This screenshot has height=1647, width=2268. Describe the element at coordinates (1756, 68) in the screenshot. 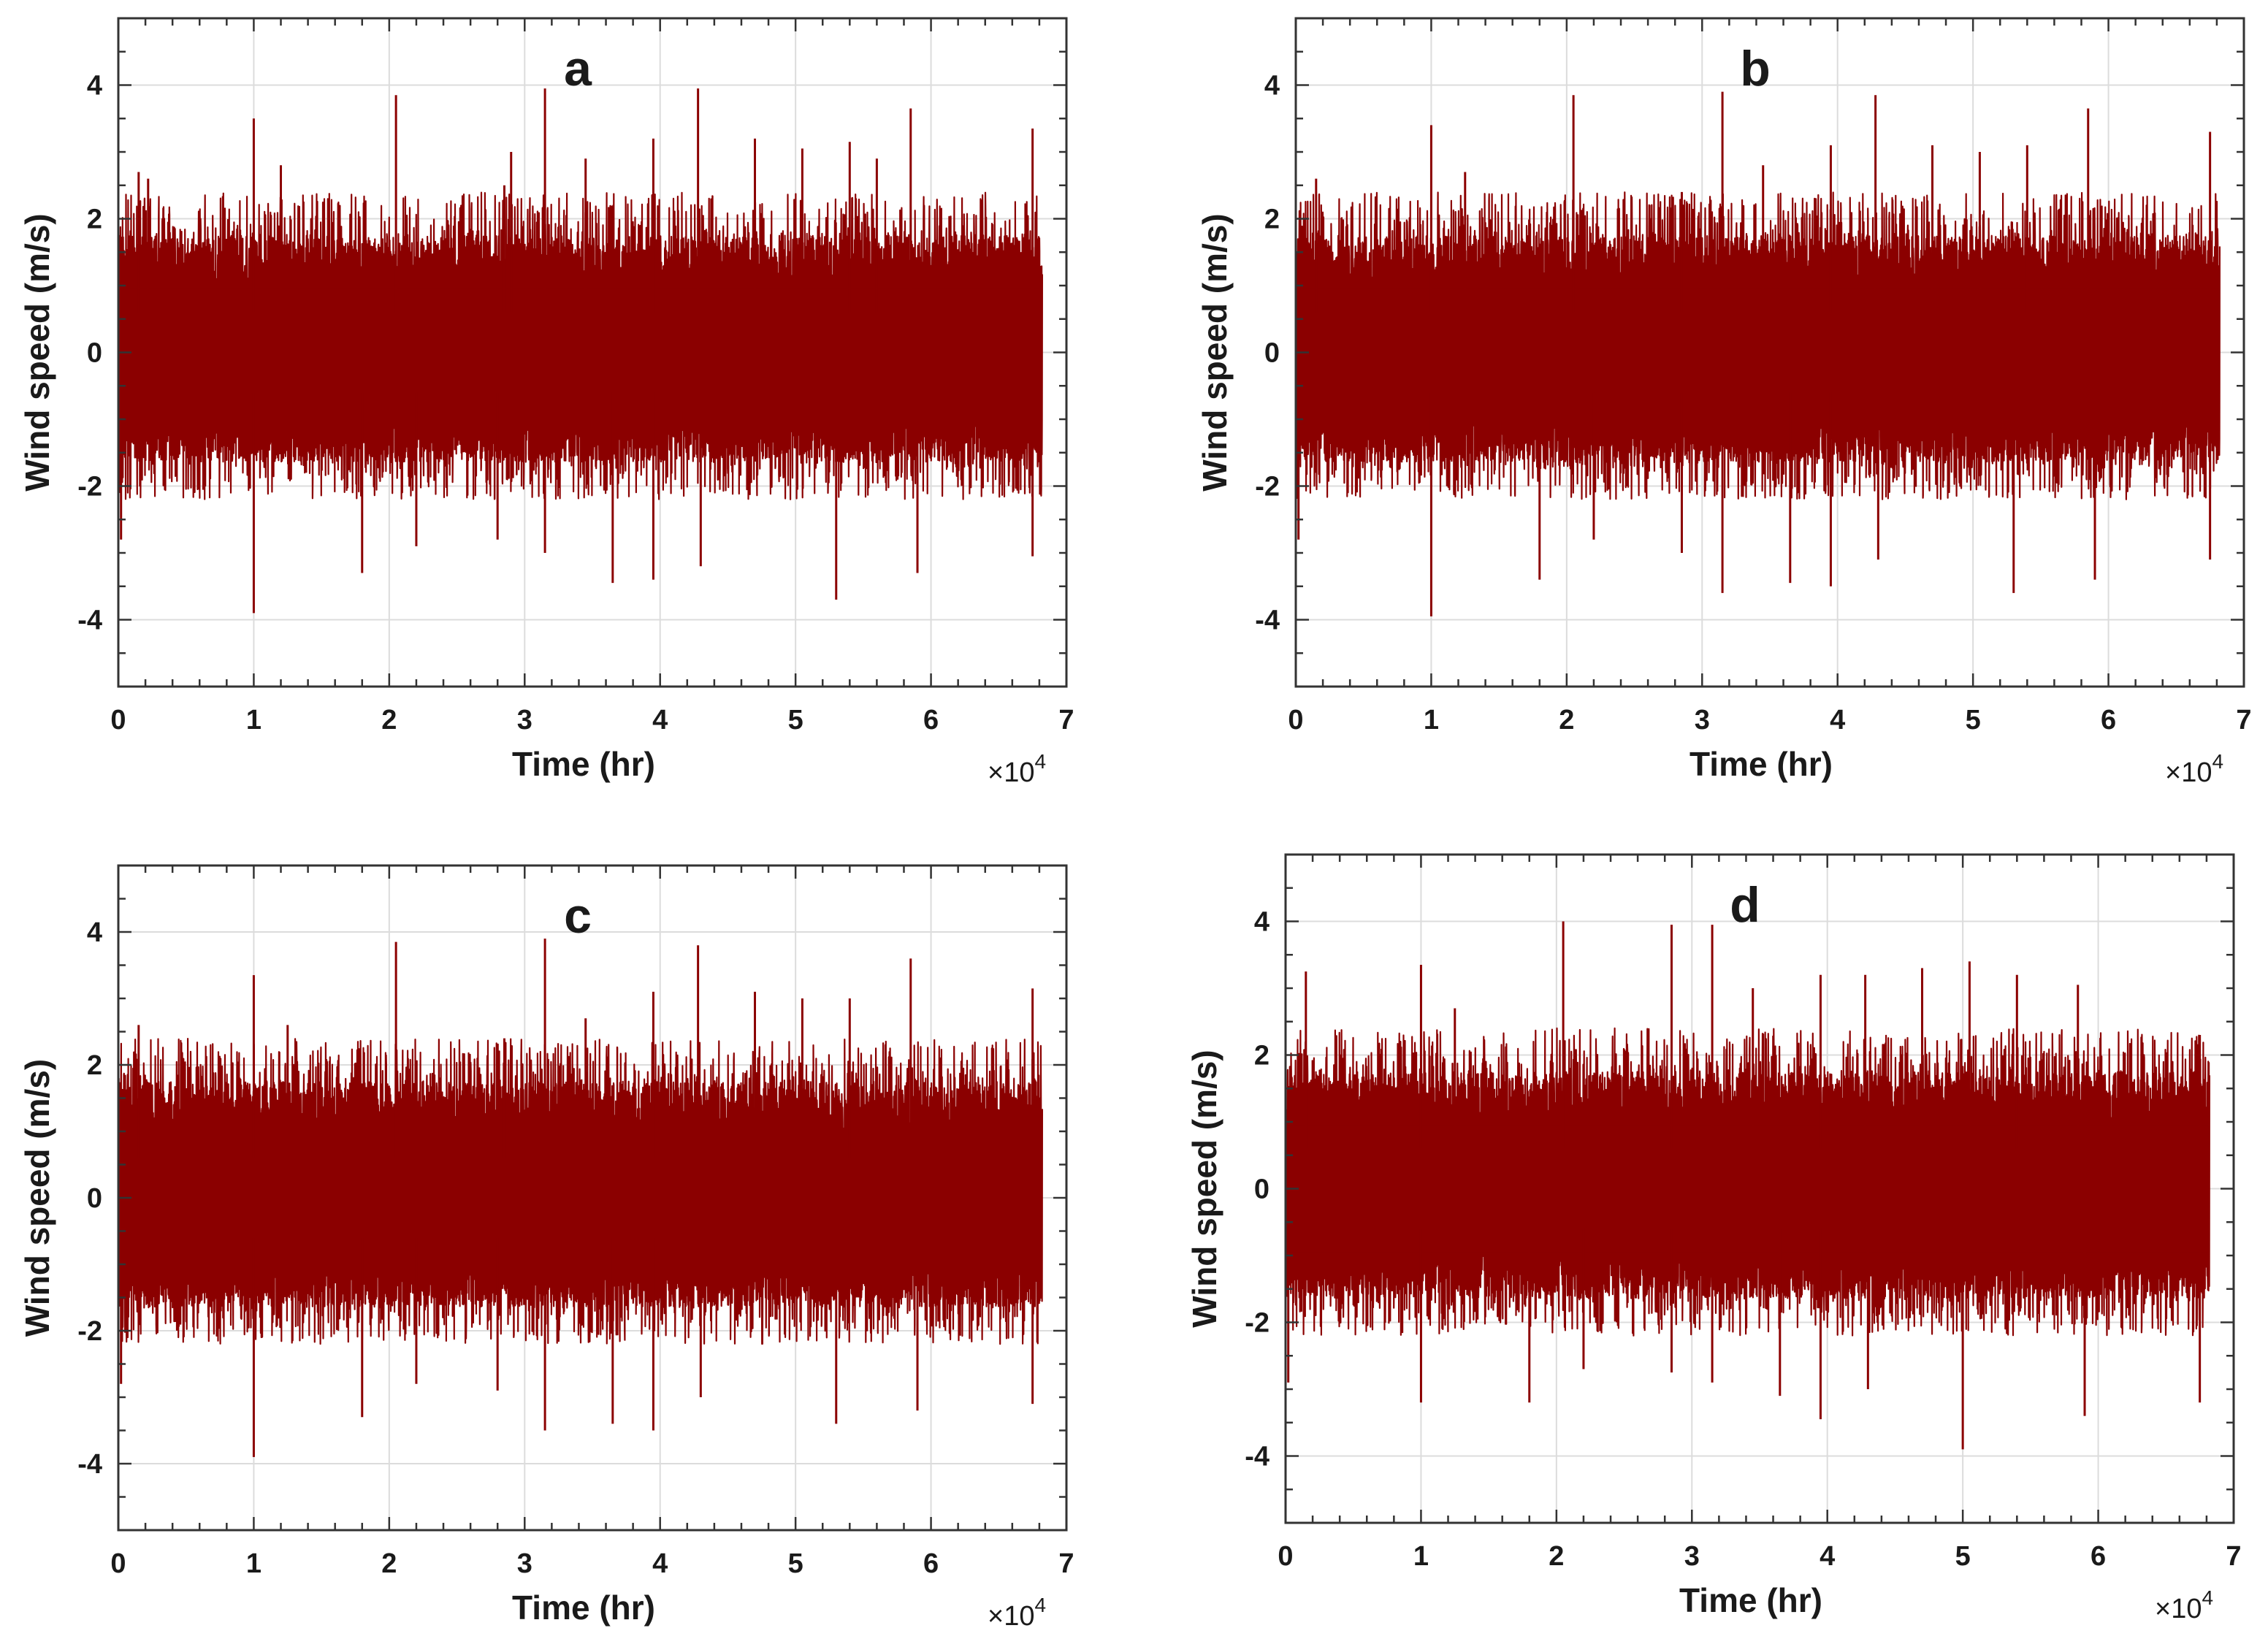

I see `panel-title: b` at that location.